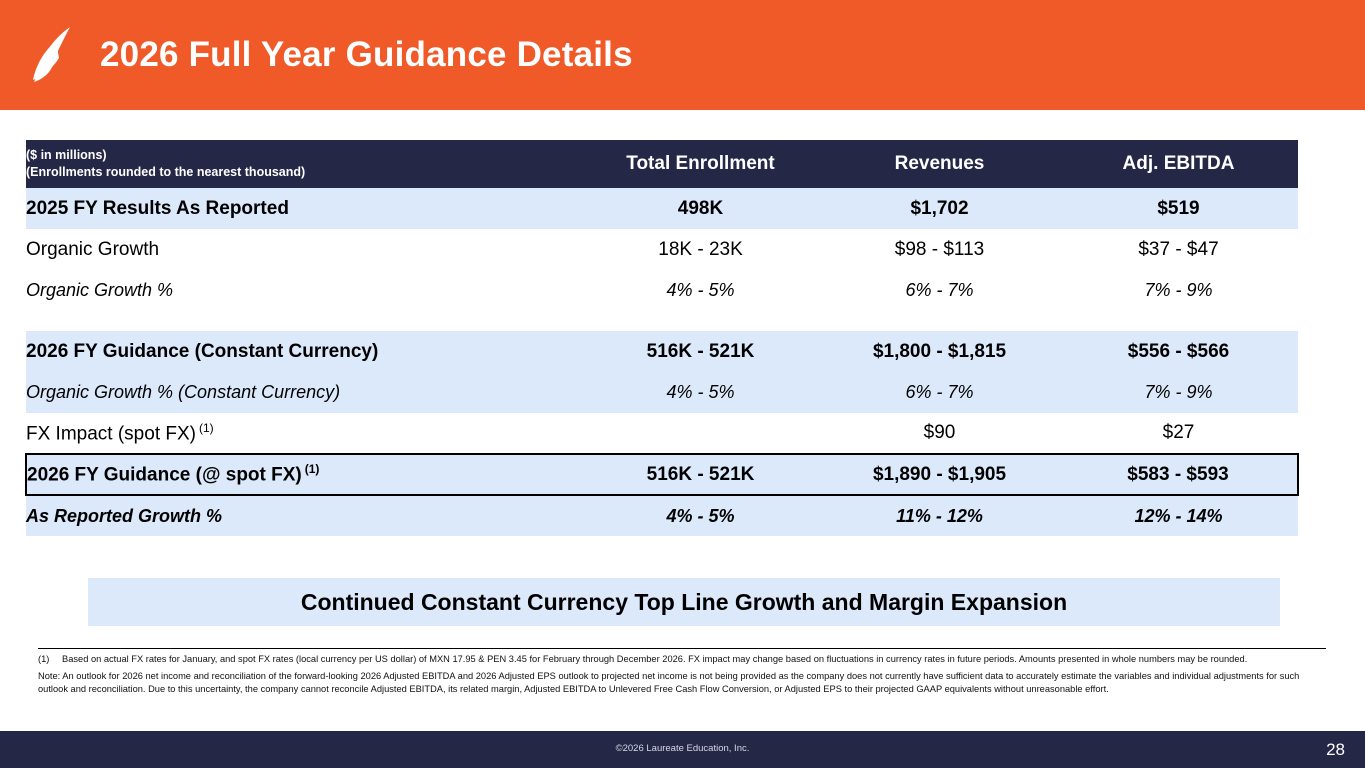 This screenshot has height=768, width=1365. What do you see at coordinates (1178, 433) in the screenshot?
I see `row-value-ebitda: $27` at bounding box center [1178, 433].